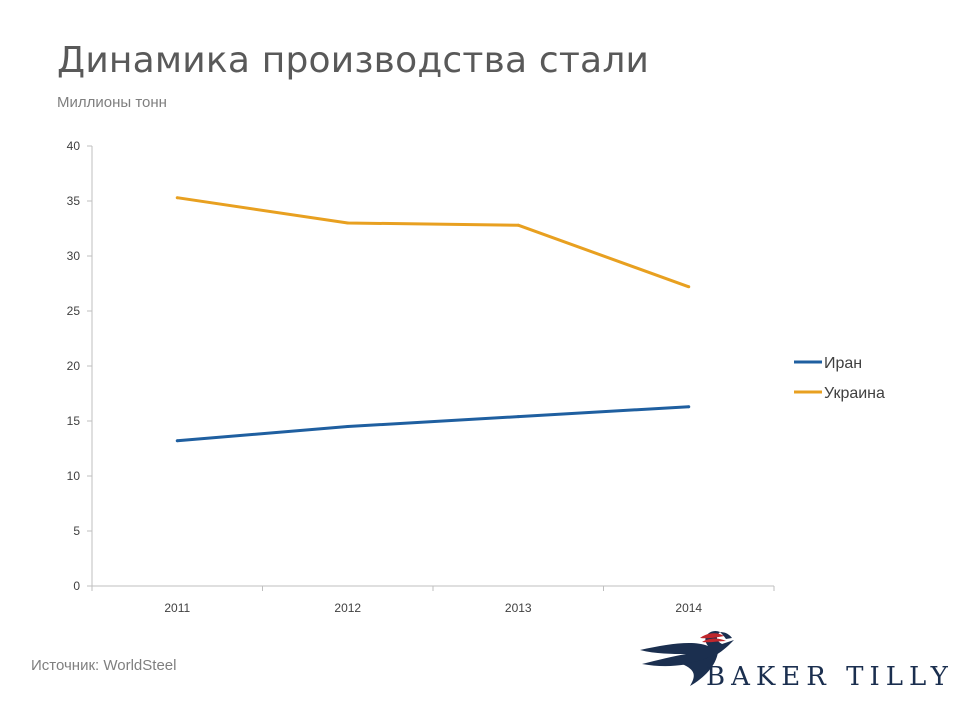 The height and width of the screenshot is (720, 960). What do you see at coordinates (104, 665) in the screenshot?
I see `source-note: Источник: WorldSteel` at bounding box center [104, 665].